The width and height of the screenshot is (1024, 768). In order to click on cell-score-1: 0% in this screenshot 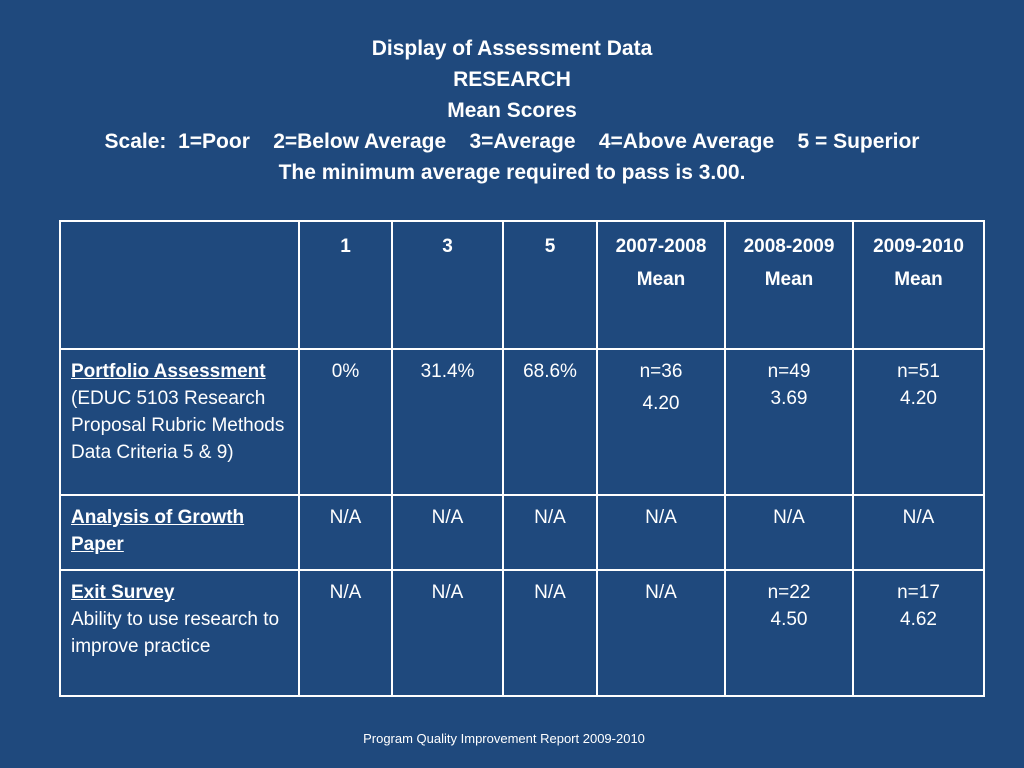, I will do `click(345, 422)`.